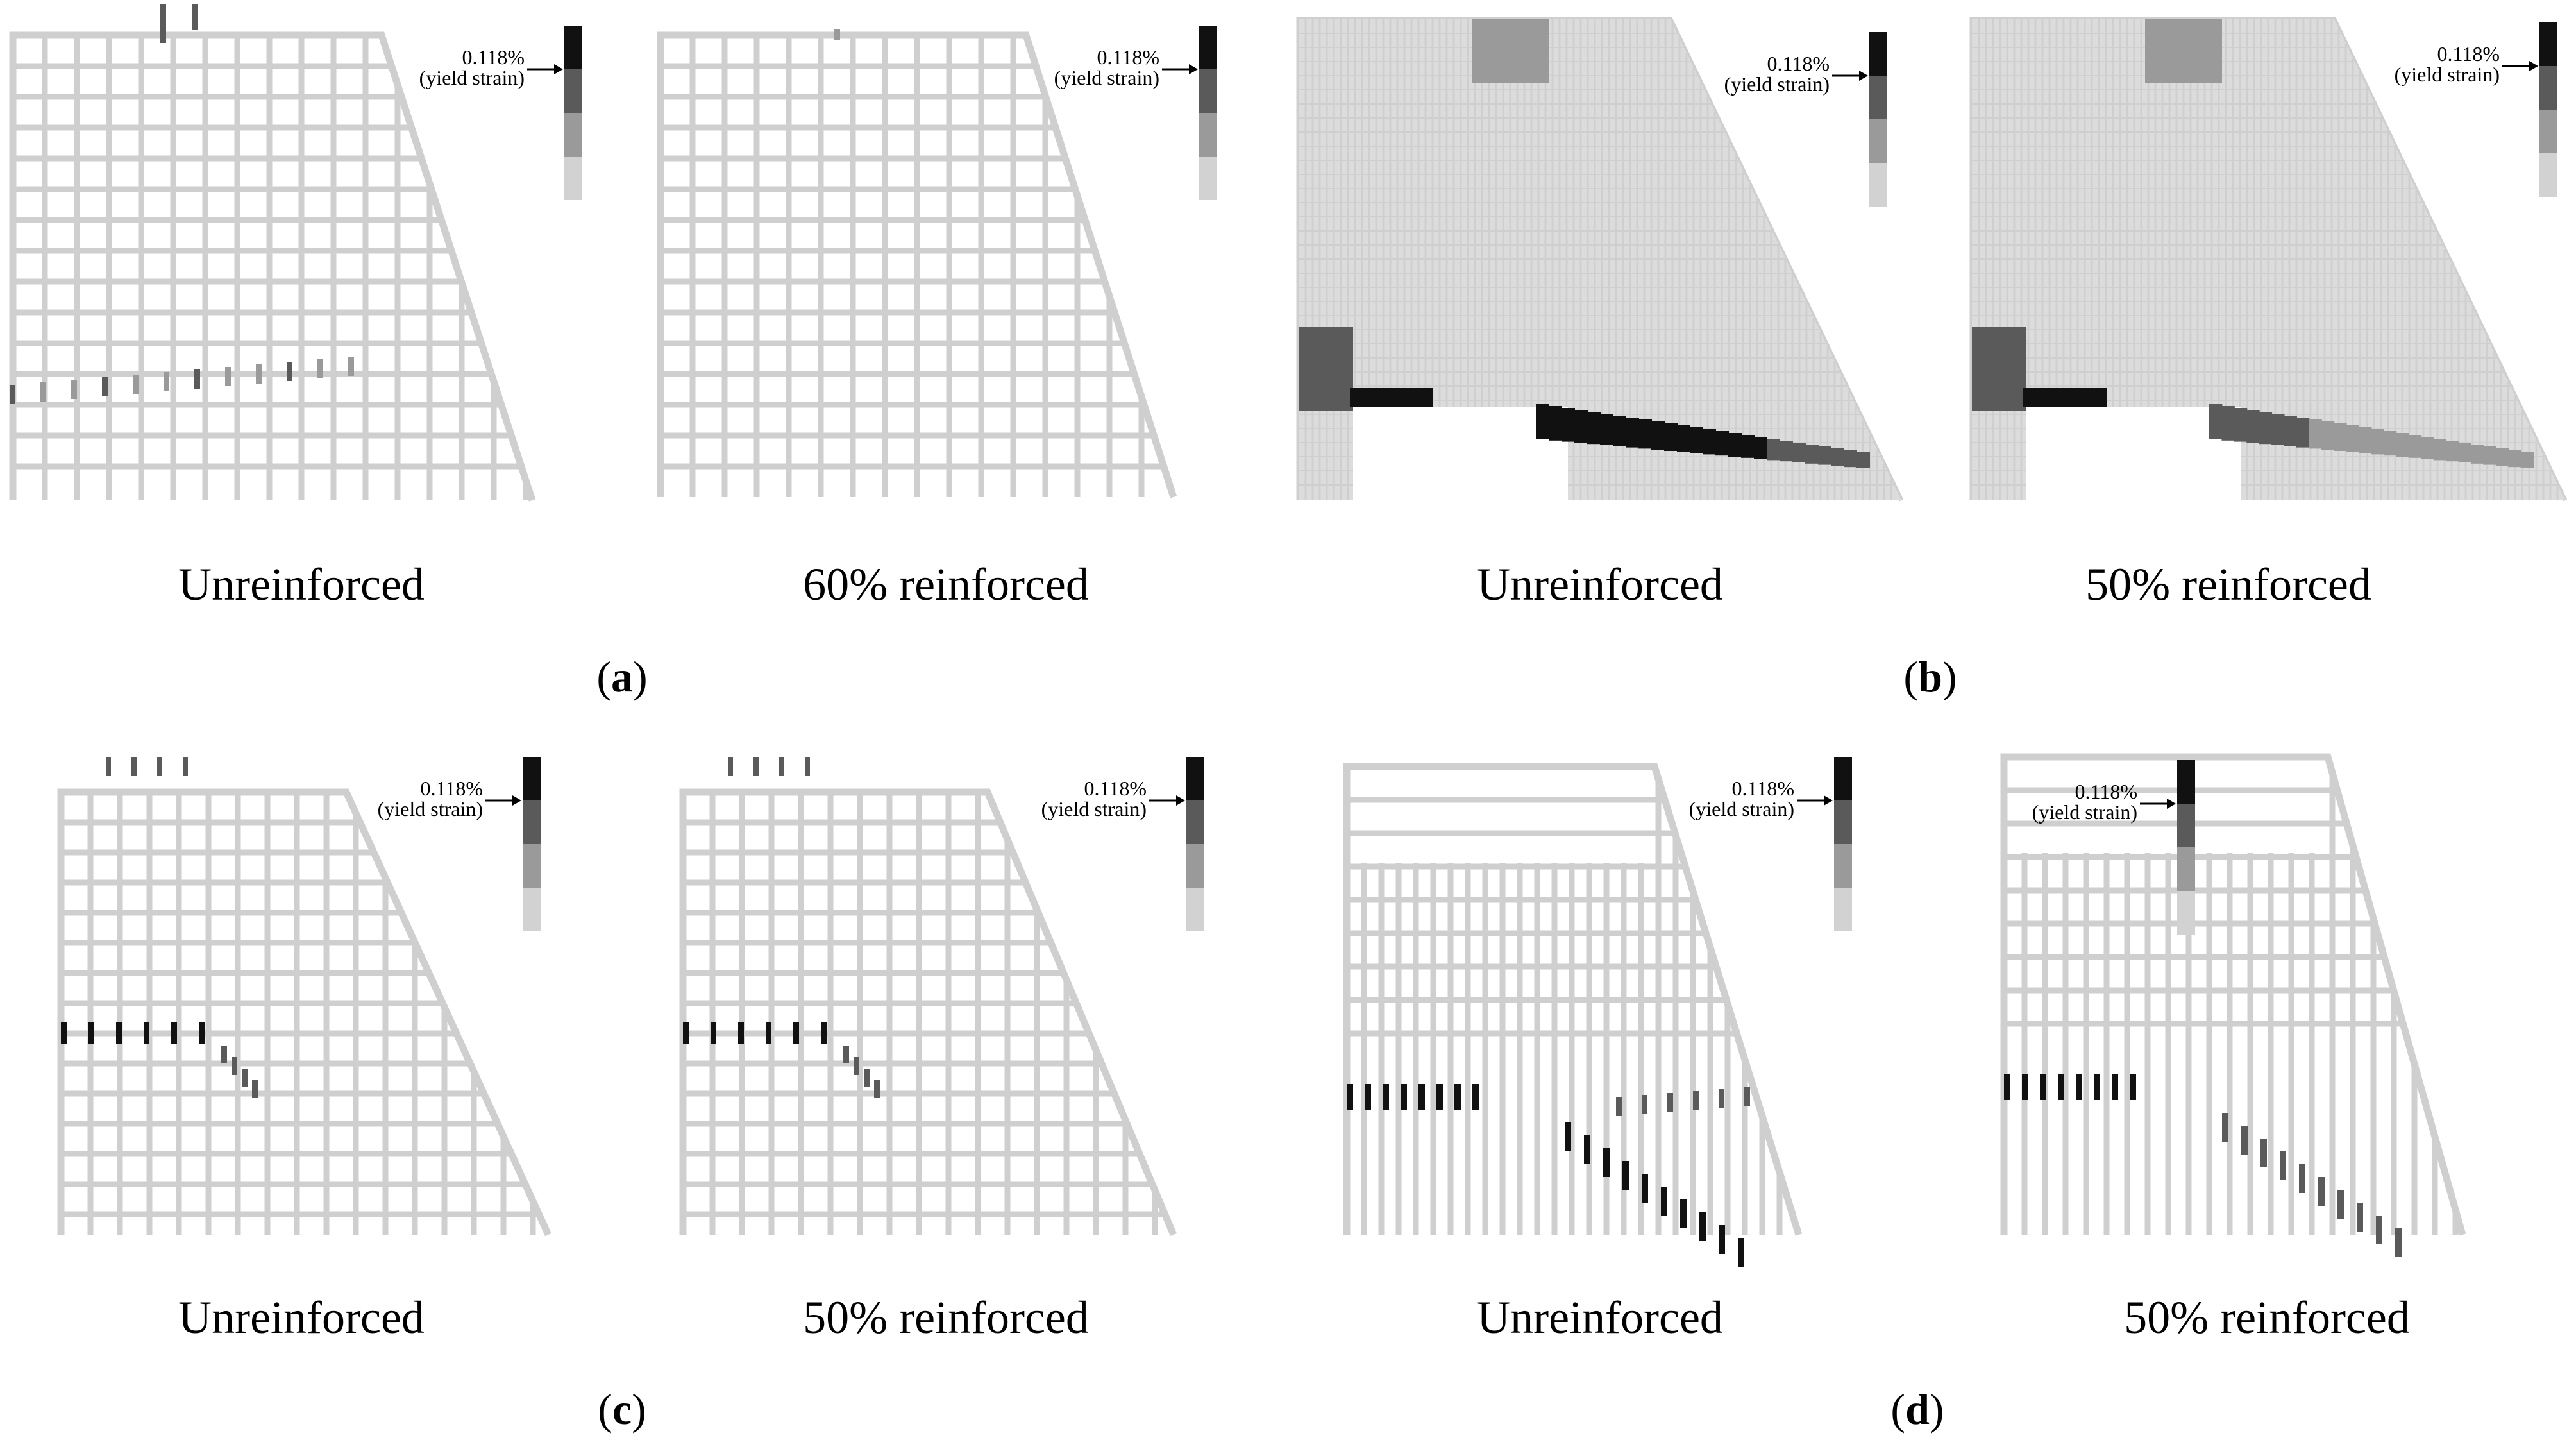 This screenshot has height=1440, width=2576. I want to click on panel-c-right-model, so click(928, 997).